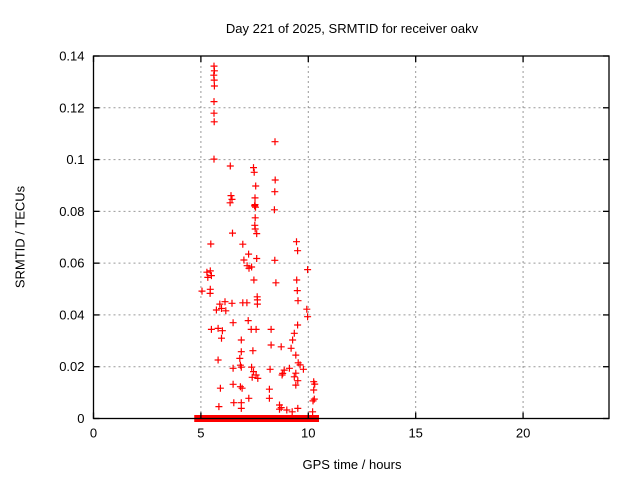 This screenshot has width=640, height=480. I want to click on y-tick-label: 0.1, so click(75, 159).